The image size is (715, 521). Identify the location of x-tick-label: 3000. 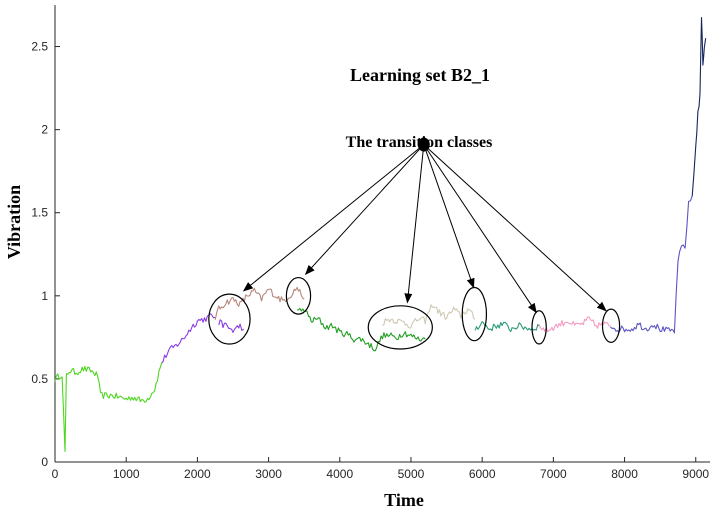
(268, 474).